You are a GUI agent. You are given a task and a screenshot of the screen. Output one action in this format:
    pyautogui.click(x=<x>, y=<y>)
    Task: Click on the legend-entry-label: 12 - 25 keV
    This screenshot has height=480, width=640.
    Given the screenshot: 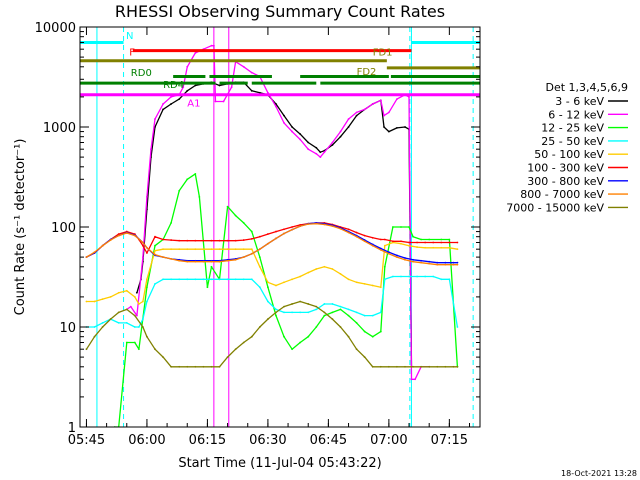 What is the action you would take?
    pyautogui.click(x=572, y=128)
    